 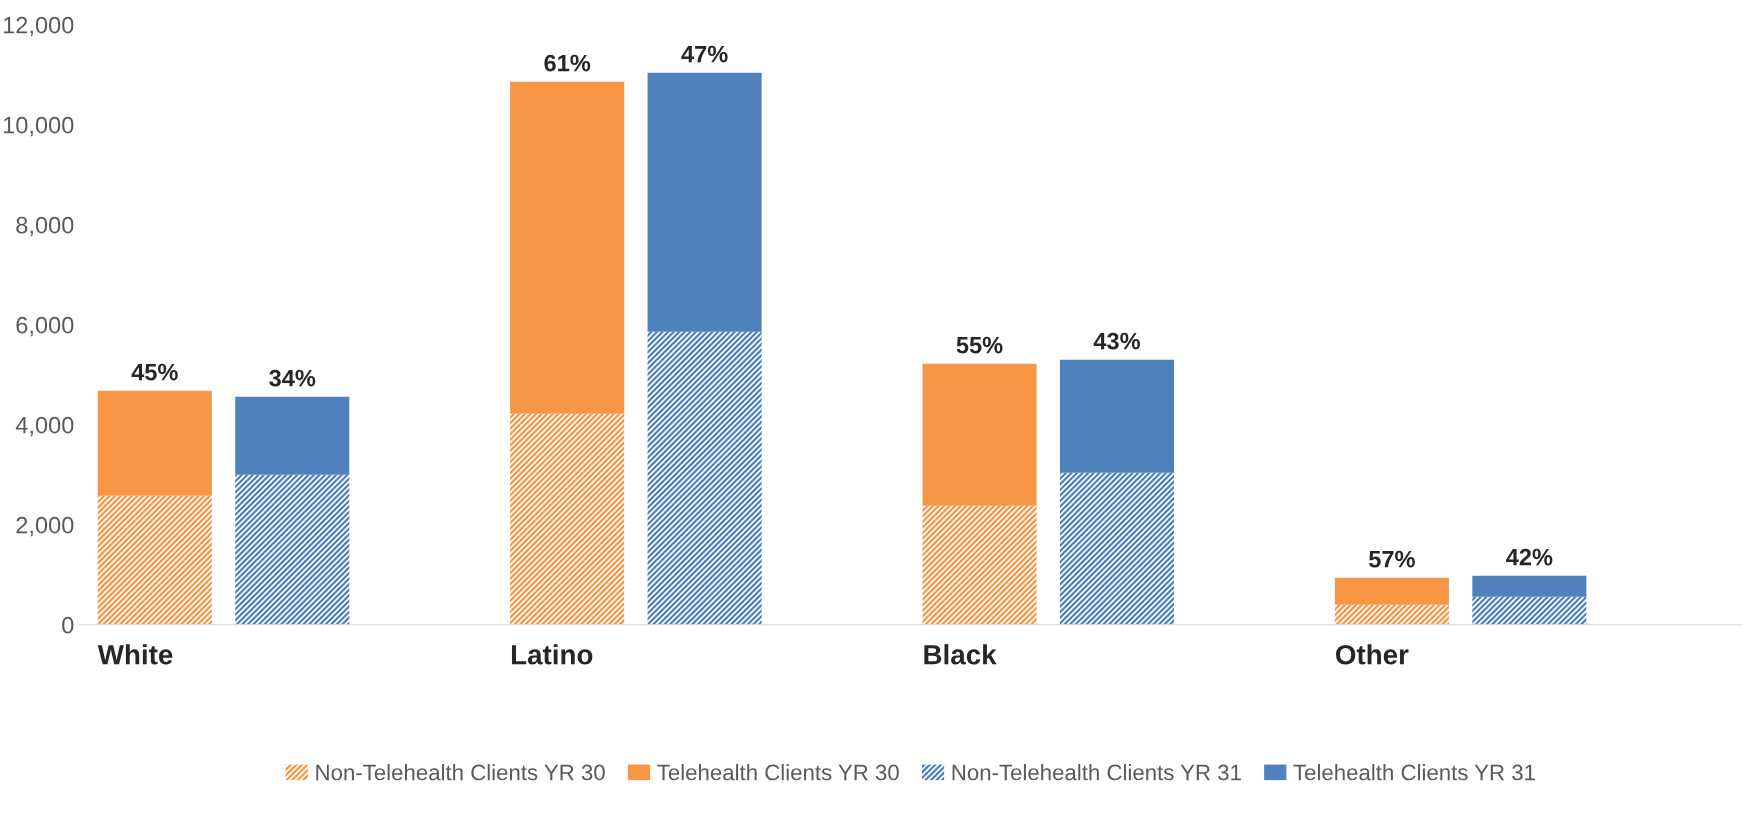 What do you see at coordinates (45, 326) in the screenshot?
I see `y-tick-label: 6,000` at bounding box center [45, 326].